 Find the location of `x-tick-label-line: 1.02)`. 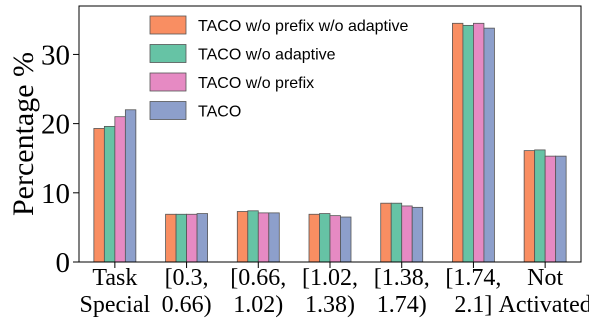

x-tick-label-line: 1.02) is located at coordinates (258, 305).